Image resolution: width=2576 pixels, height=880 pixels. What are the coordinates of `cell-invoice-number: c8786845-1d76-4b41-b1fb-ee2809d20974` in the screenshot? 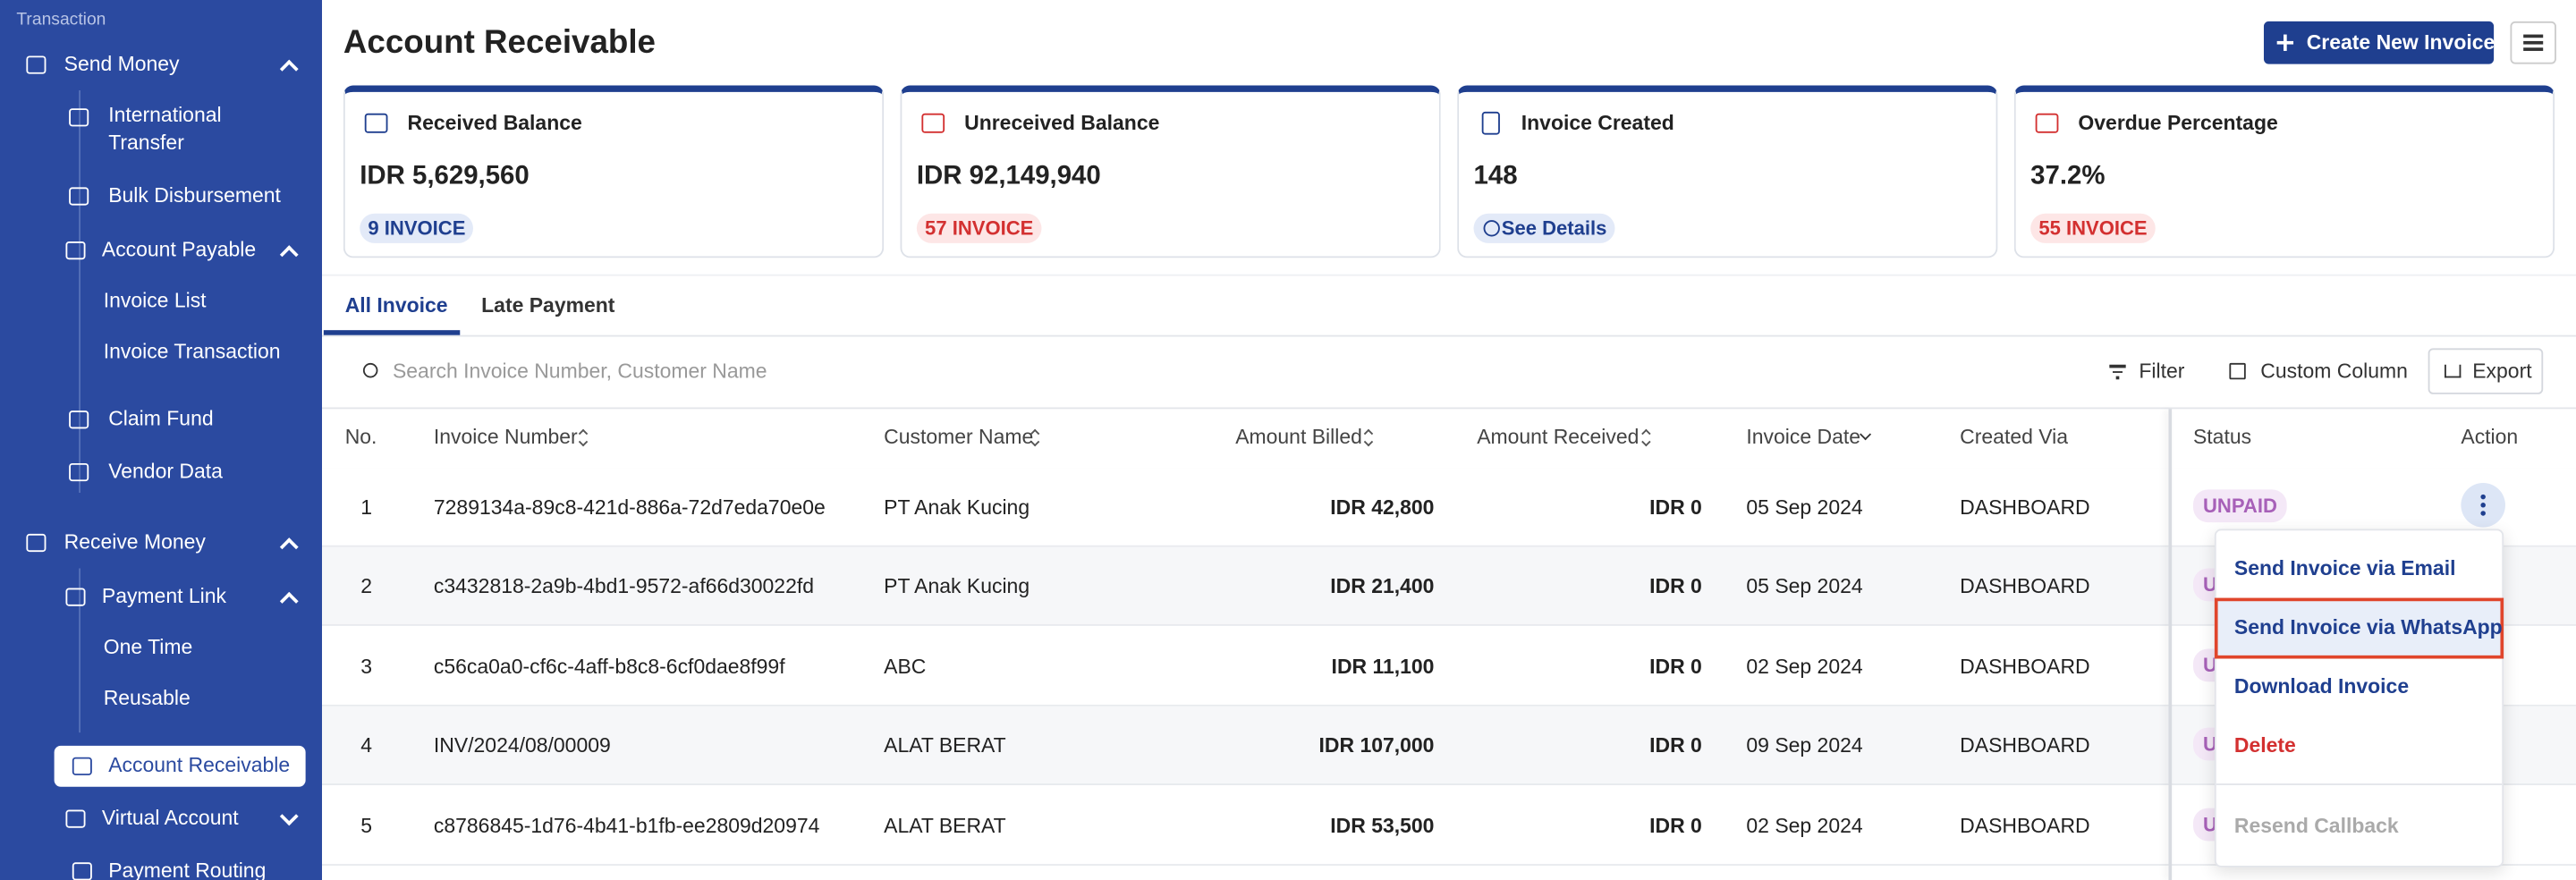 It's located at (626, 826).